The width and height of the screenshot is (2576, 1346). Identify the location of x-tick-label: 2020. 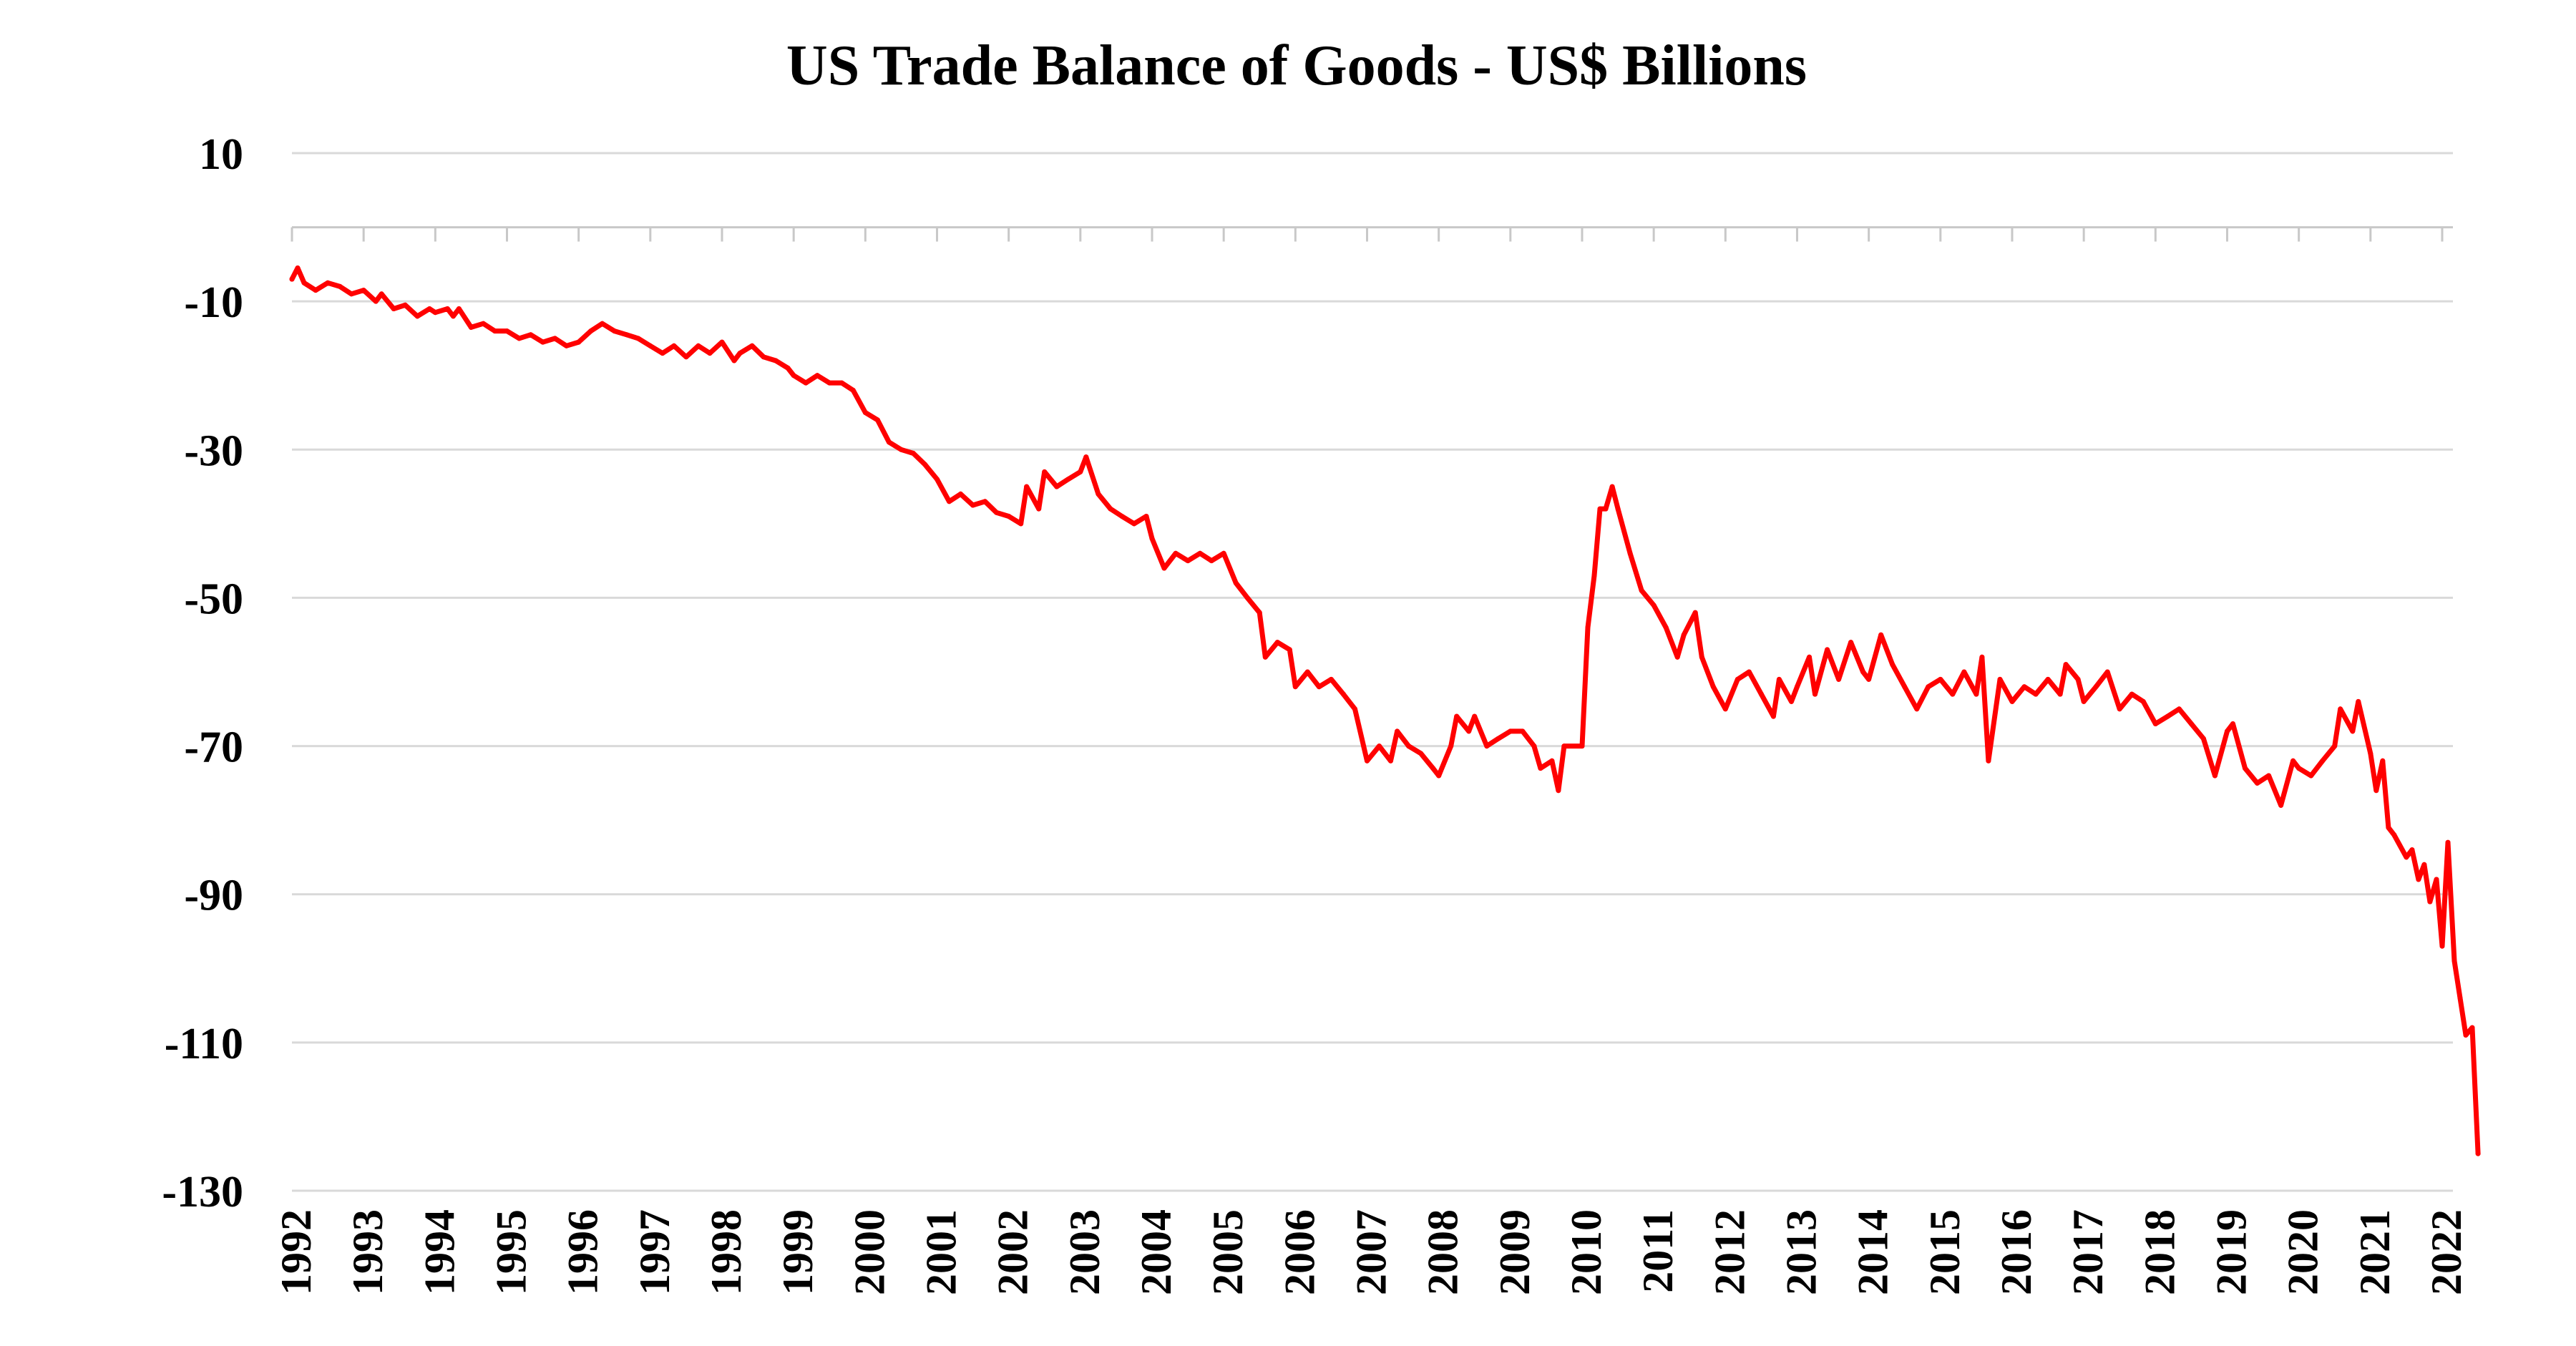
(2303, 1252).